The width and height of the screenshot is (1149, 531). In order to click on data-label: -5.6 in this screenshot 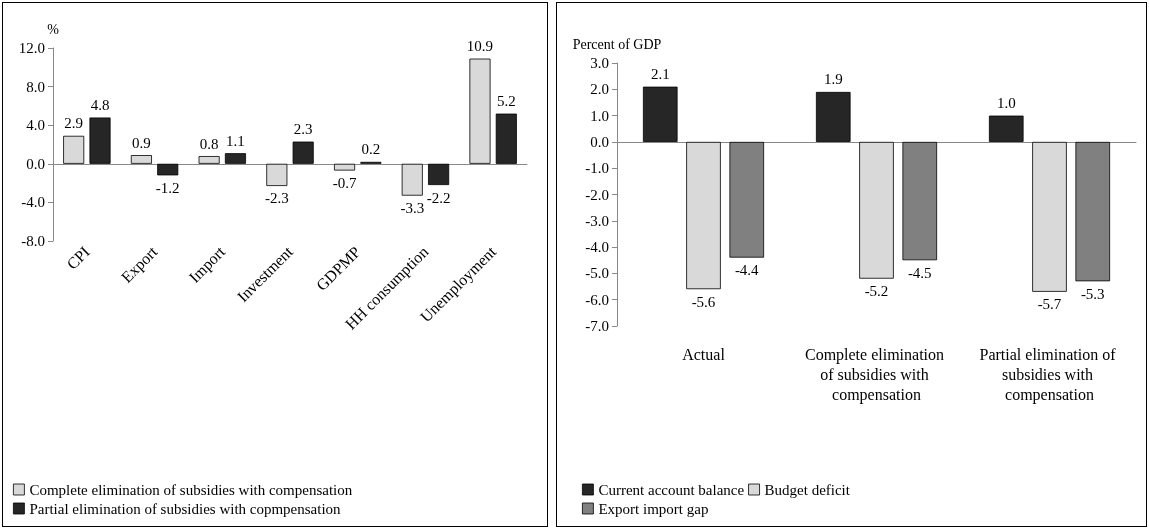, I will do `click(703, 301)`.